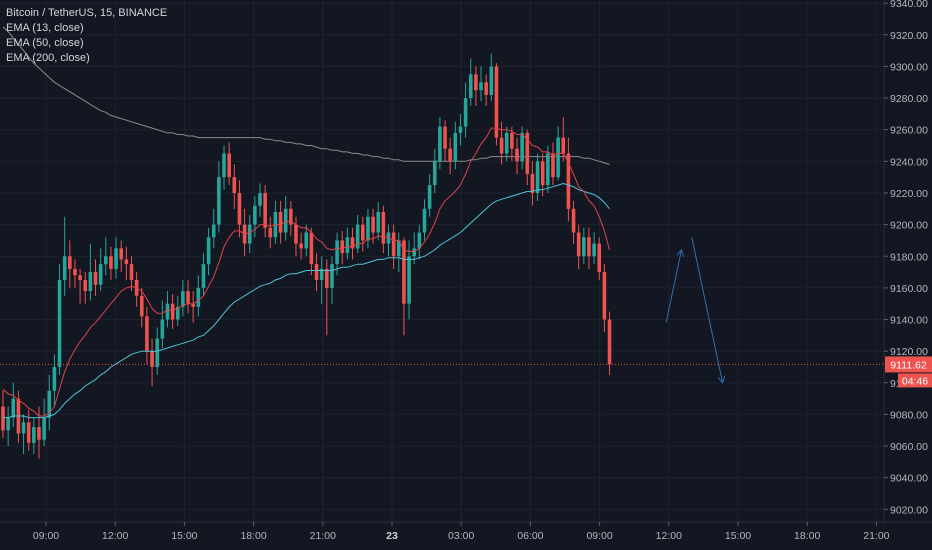 The height and width of the screenshot is (550, 932). Describe the element at coordinates (909, 510) in the screenshot. I see `price-tick-label: 9020.00` at that location.